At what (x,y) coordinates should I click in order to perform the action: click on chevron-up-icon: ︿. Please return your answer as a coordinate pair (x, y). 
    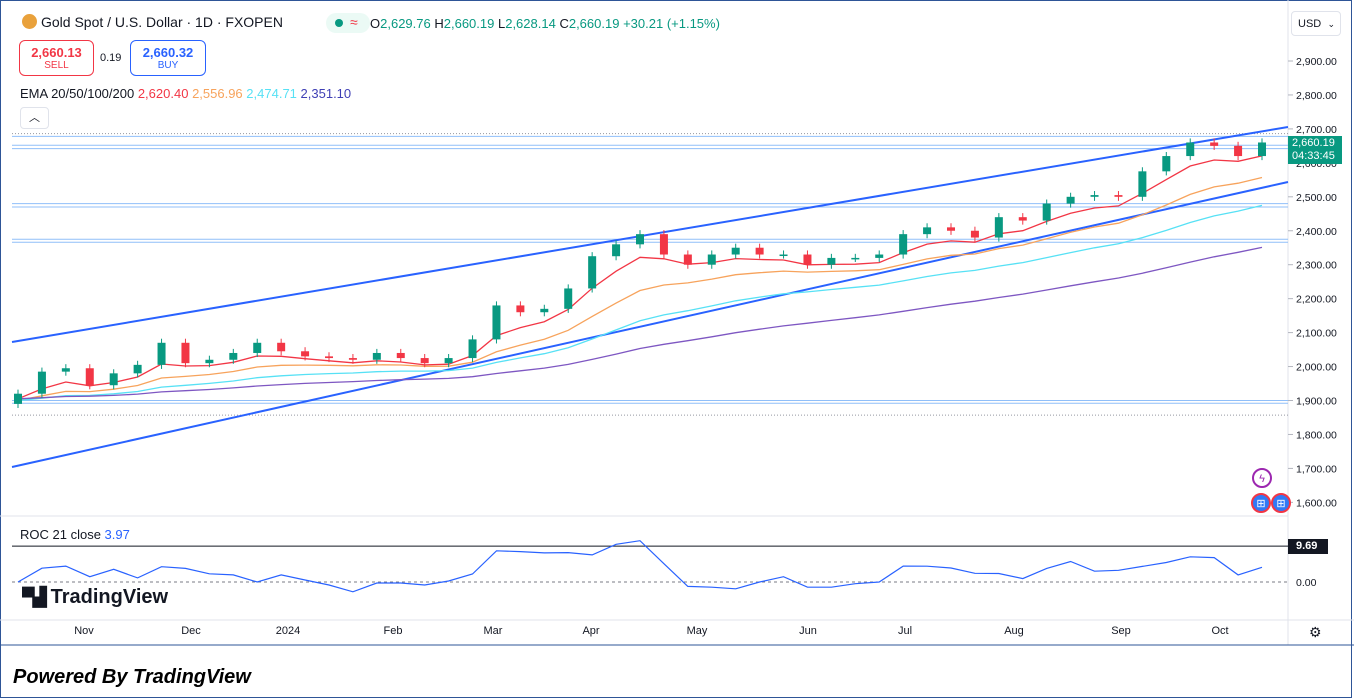
    Looking at the image, I should click on (34, 118).